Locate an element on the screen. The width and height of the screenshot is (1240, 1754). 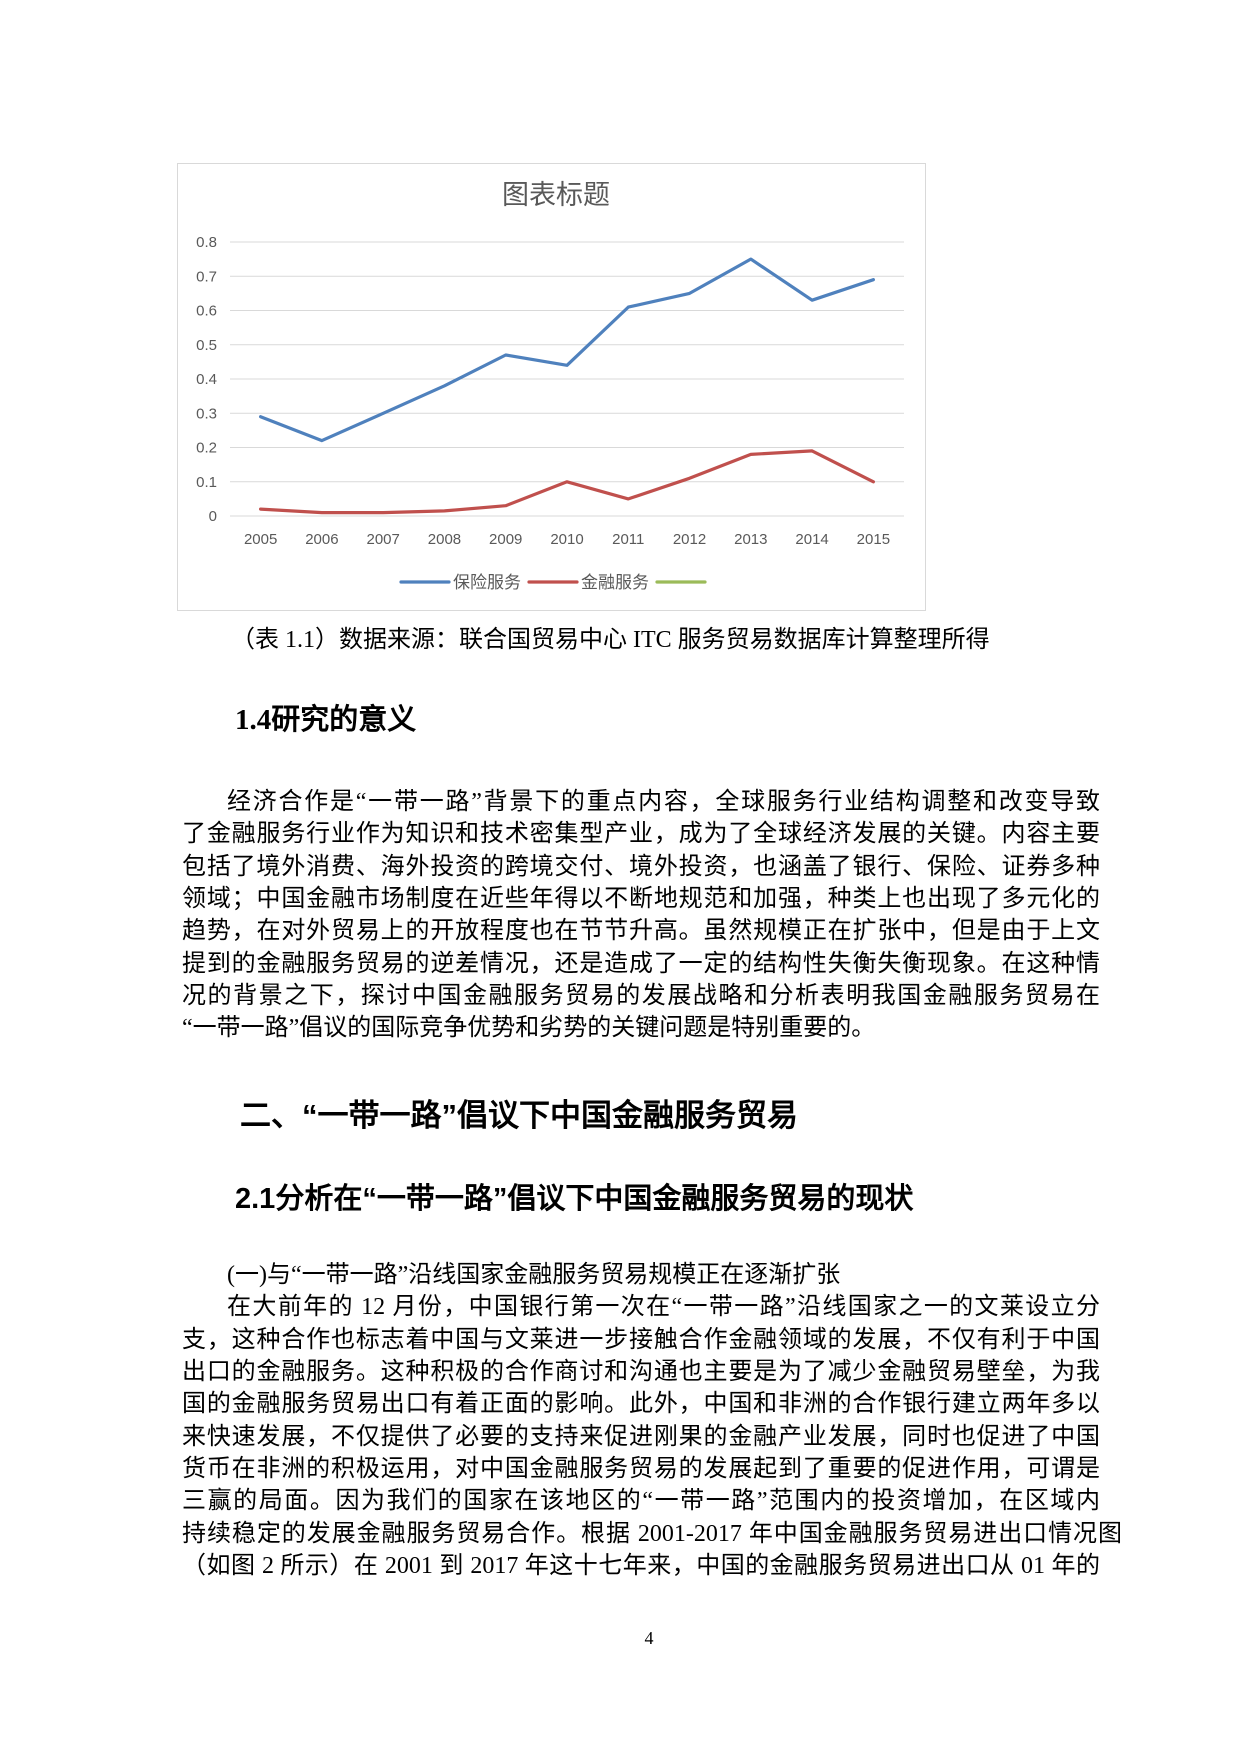
y-tick-label: 0.8 is located at coordinates (206, 242).